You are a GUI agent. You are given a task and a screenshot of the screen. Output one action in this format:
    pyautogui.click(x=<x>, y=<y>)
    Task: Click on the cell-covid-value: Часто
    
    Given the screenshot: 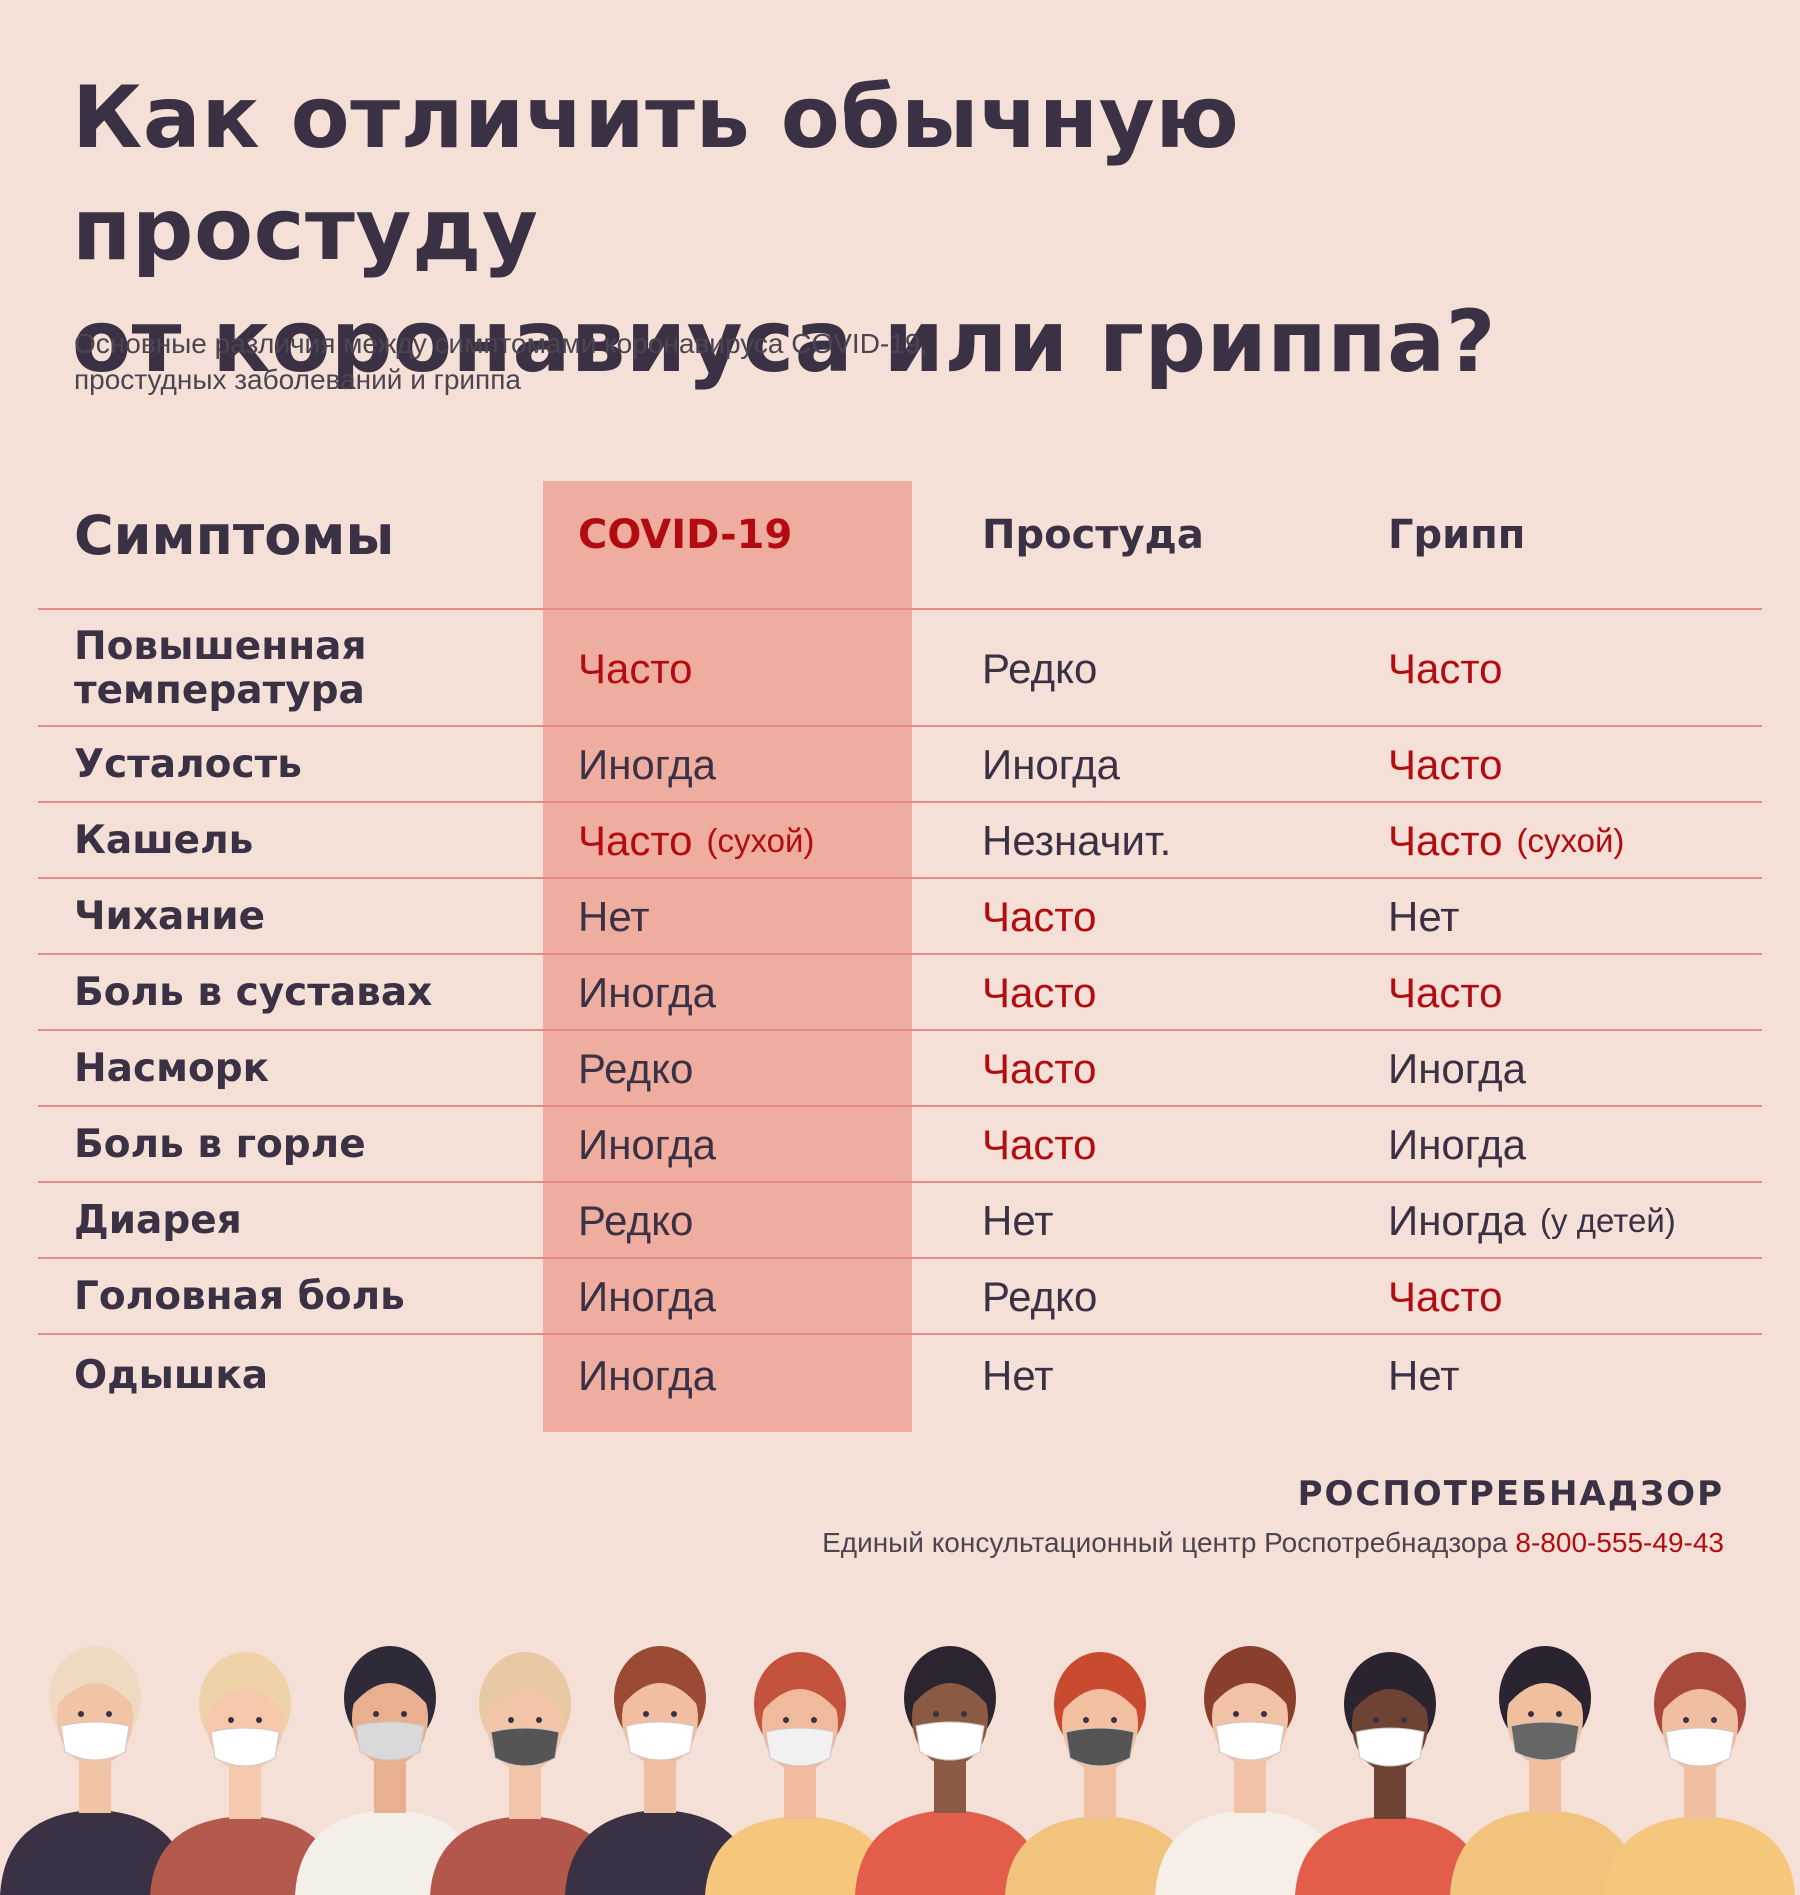 What is the action you would take?
    pyautogui.click(x=635, y=840)
    